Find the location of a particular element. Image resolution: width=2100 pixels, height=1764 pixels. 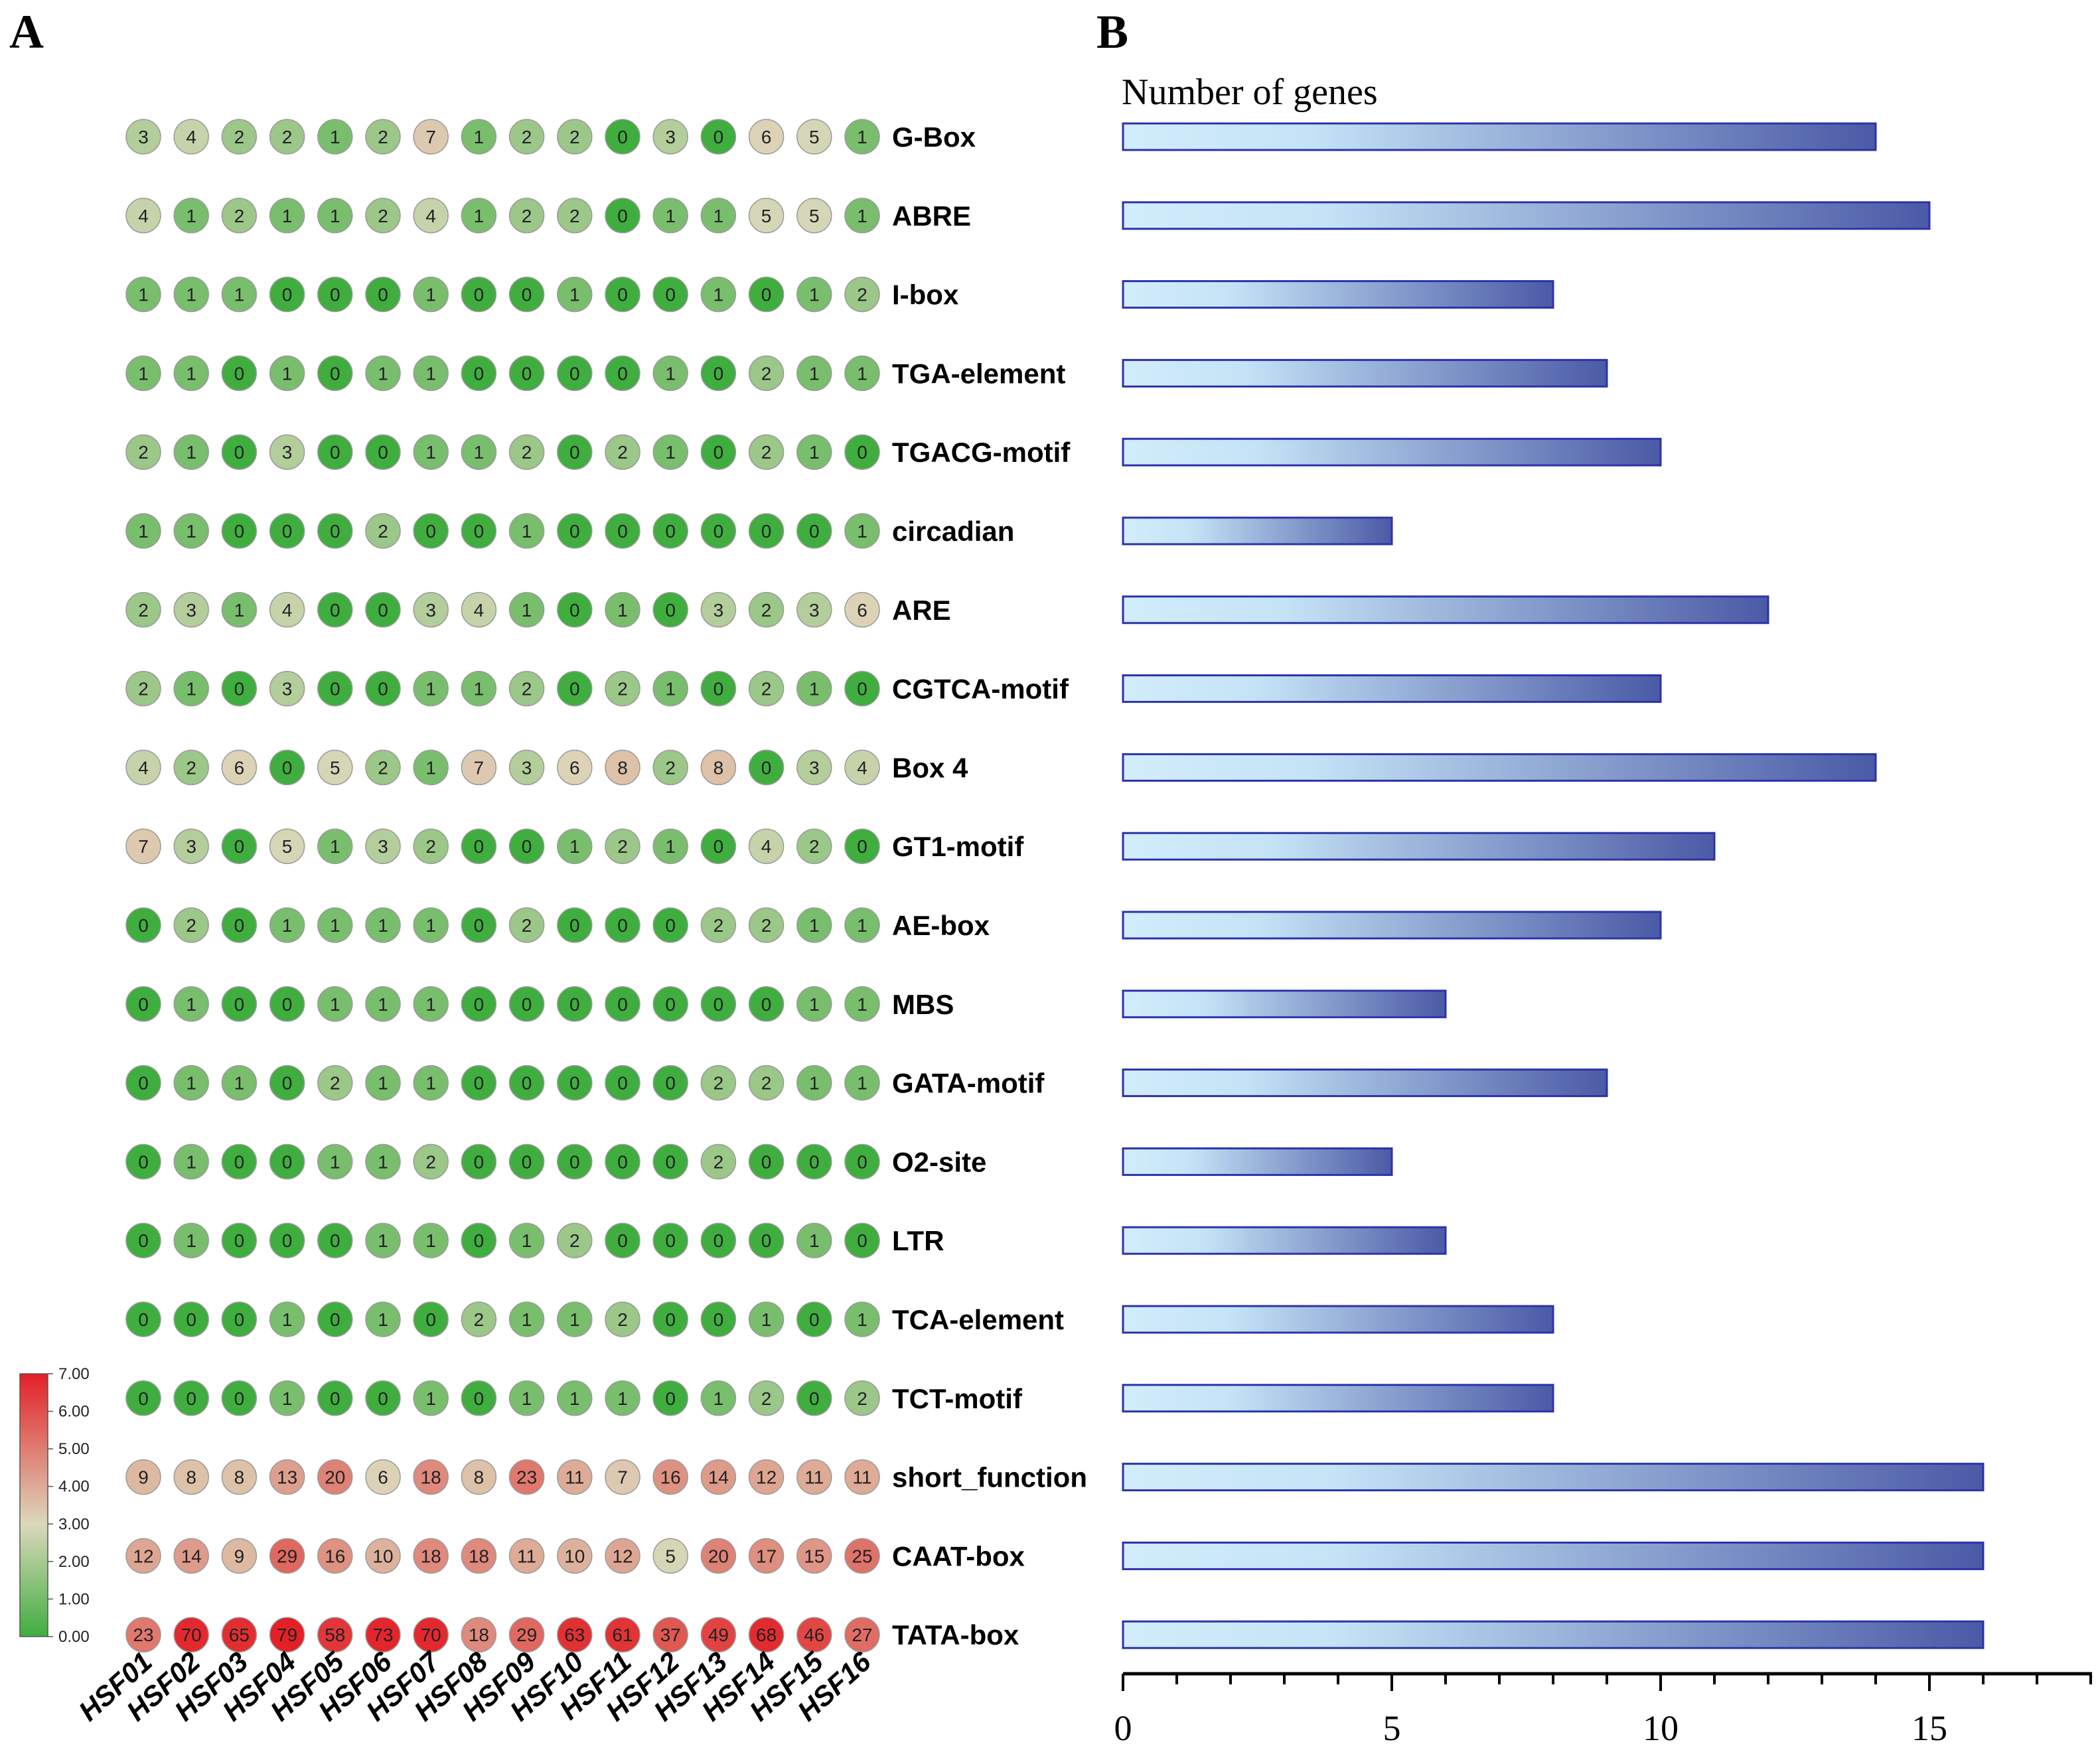

heatmap-cell-value: 4 is located at coordinates (766, 846).